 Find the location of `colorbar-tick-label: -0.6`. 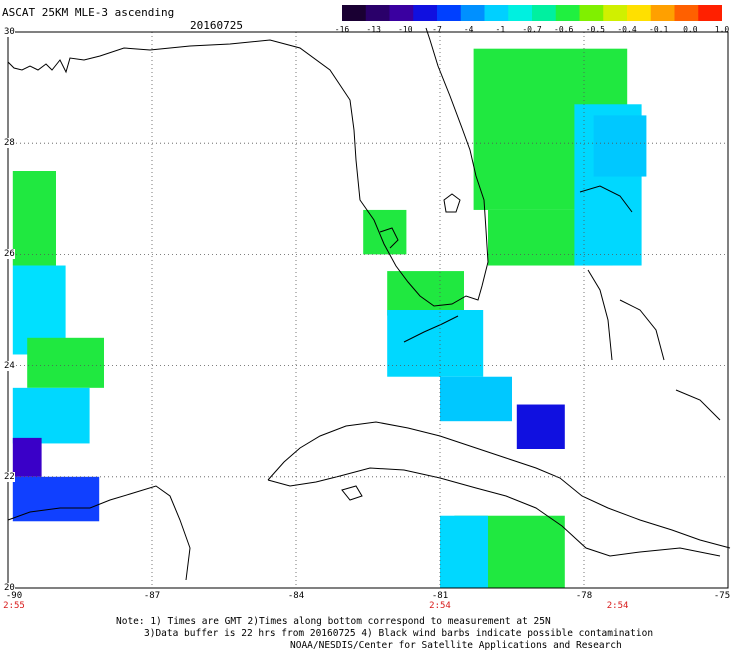

colorbar-tick-label: -0.6 is located at coordinates (564, 29).